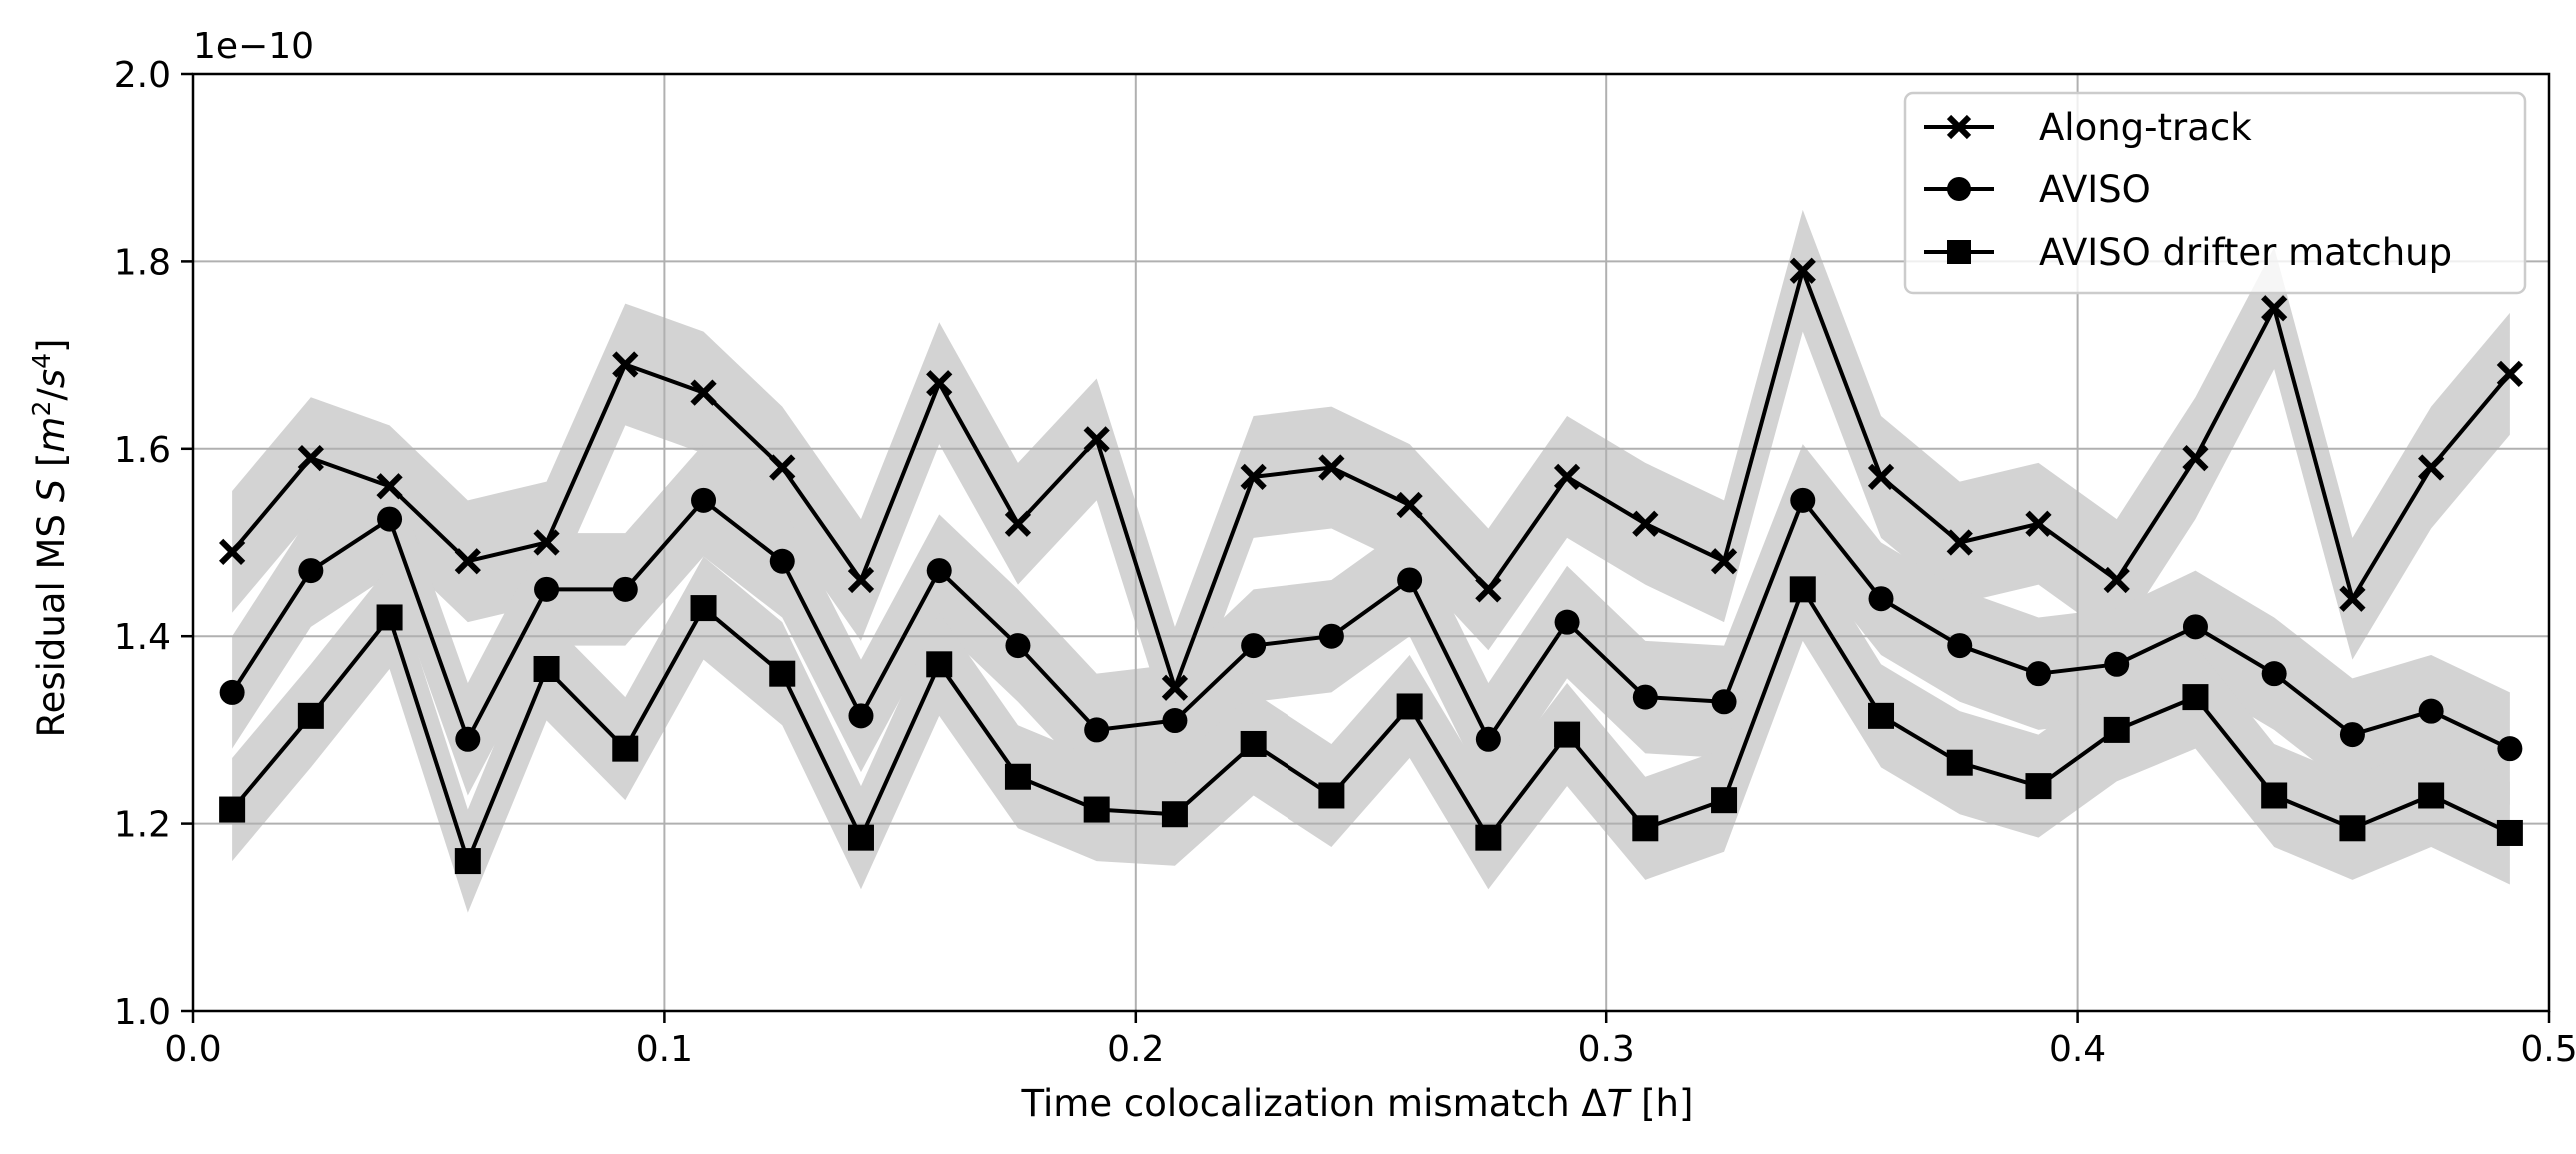  Describe the element at coordinates (2077, 1049) in the screenshot. I see `x-tick-label: 0.4` at that location.